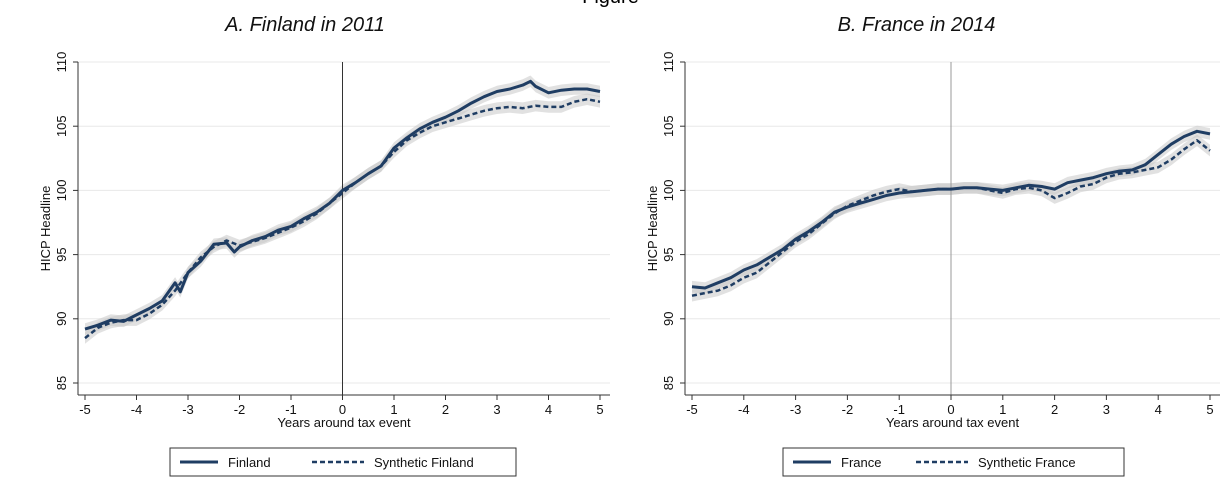 The width and height of the screenshot is (1221, 480). What do you see at coordinates (249, 462) in the screenshot?
I see `legend-label-actual: Finland` at bounding box center [249, 462].